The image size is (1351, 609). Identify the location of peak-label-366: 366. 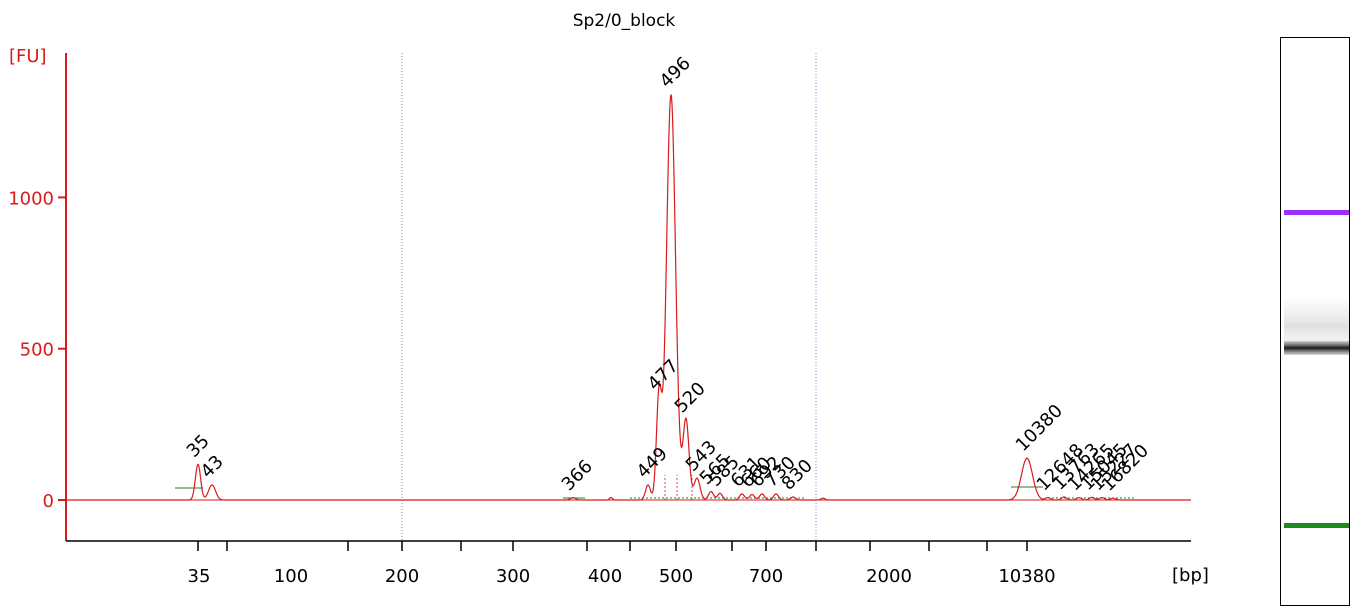
(577, 475).